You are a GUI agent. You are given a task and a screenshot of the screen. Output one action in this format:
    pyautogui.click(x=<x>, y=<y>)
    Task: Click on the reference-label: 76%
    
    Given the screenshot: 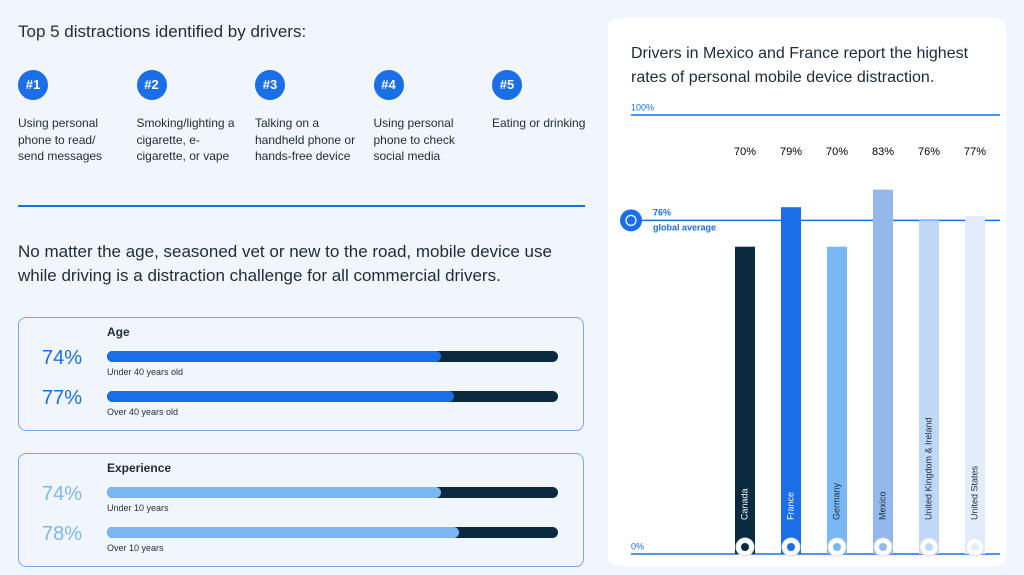 What is the action you would take?
    pyautogui.click(x=662, y=213)
    